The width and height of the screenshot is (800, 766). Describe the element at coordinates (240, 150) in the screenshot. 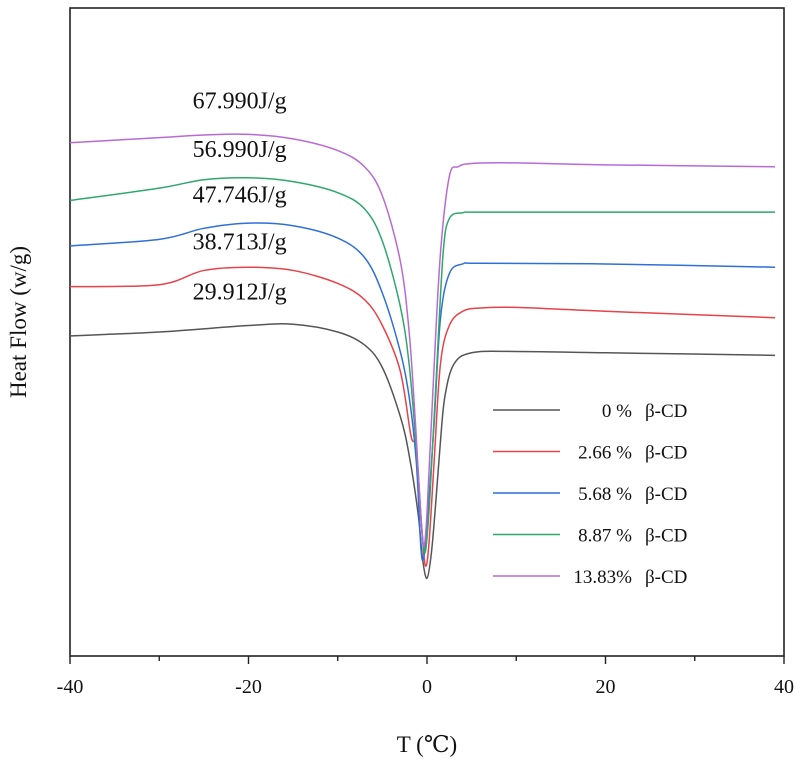

I see `enthalpy-annotation: 56.990J/g` at that location.